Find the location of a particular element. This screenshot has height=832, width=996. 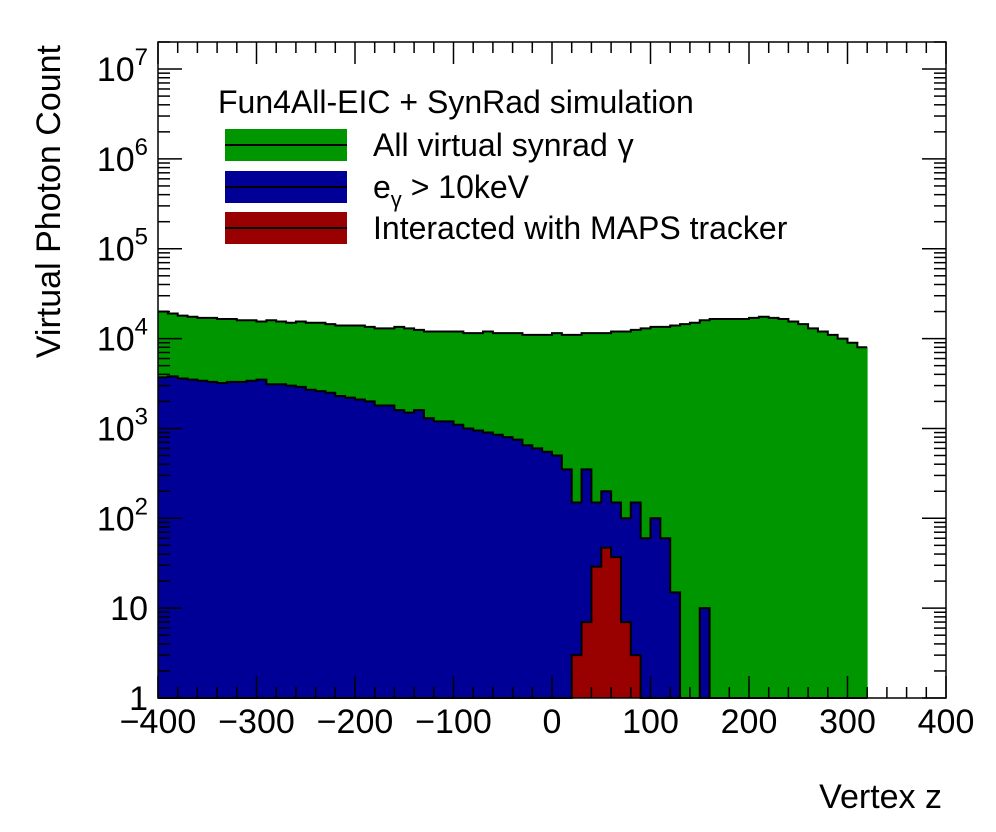

y-tick-label: 10⁶ is located at coordinates (122, 156).